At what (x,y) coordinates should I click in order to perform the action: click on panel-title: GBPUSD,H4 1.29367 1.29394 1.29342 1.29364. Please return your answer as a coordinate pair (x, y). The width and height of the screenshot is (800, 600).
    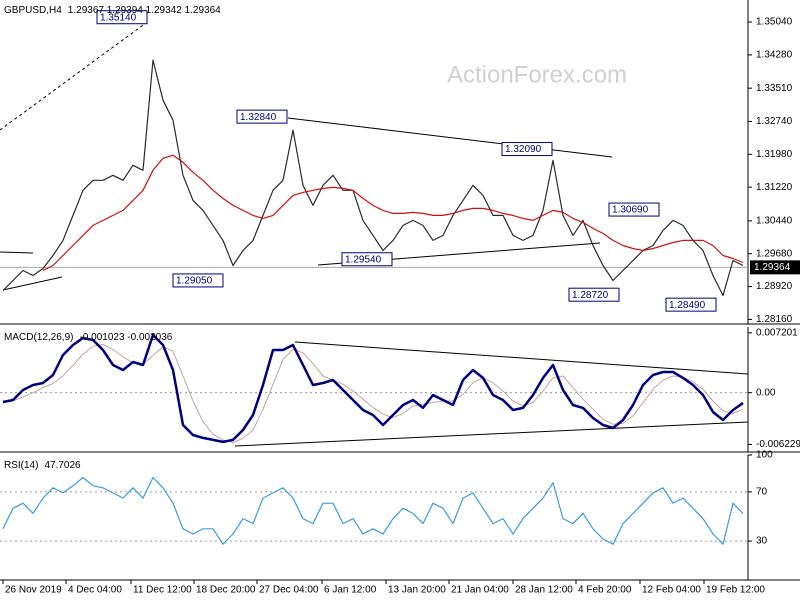
    Looking at the image, I should click on (112, 10).